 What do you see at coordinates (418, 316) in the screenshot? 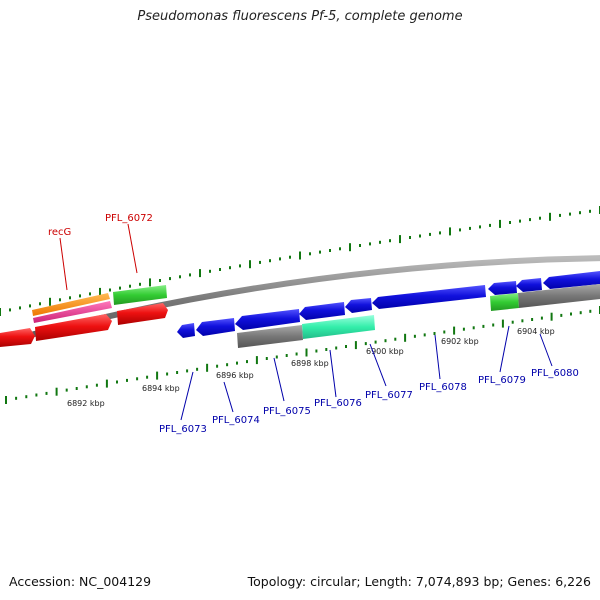
I see `reverse-features` at bounding box center [418, 316].